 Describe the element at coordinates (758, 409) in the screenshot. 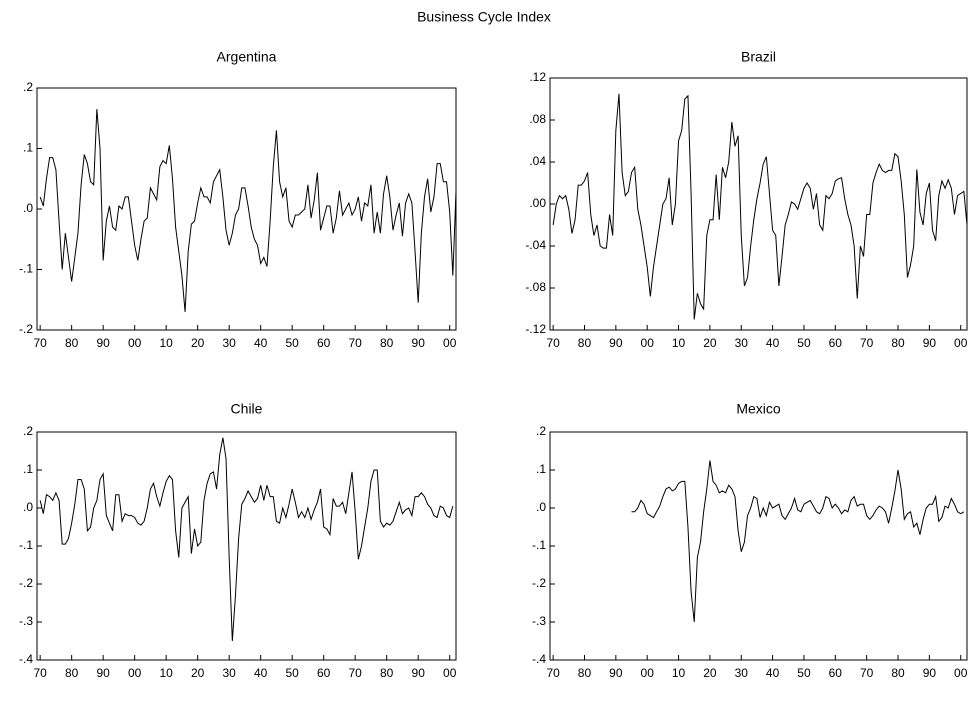

I see `panel-title: Mexico` at that location.